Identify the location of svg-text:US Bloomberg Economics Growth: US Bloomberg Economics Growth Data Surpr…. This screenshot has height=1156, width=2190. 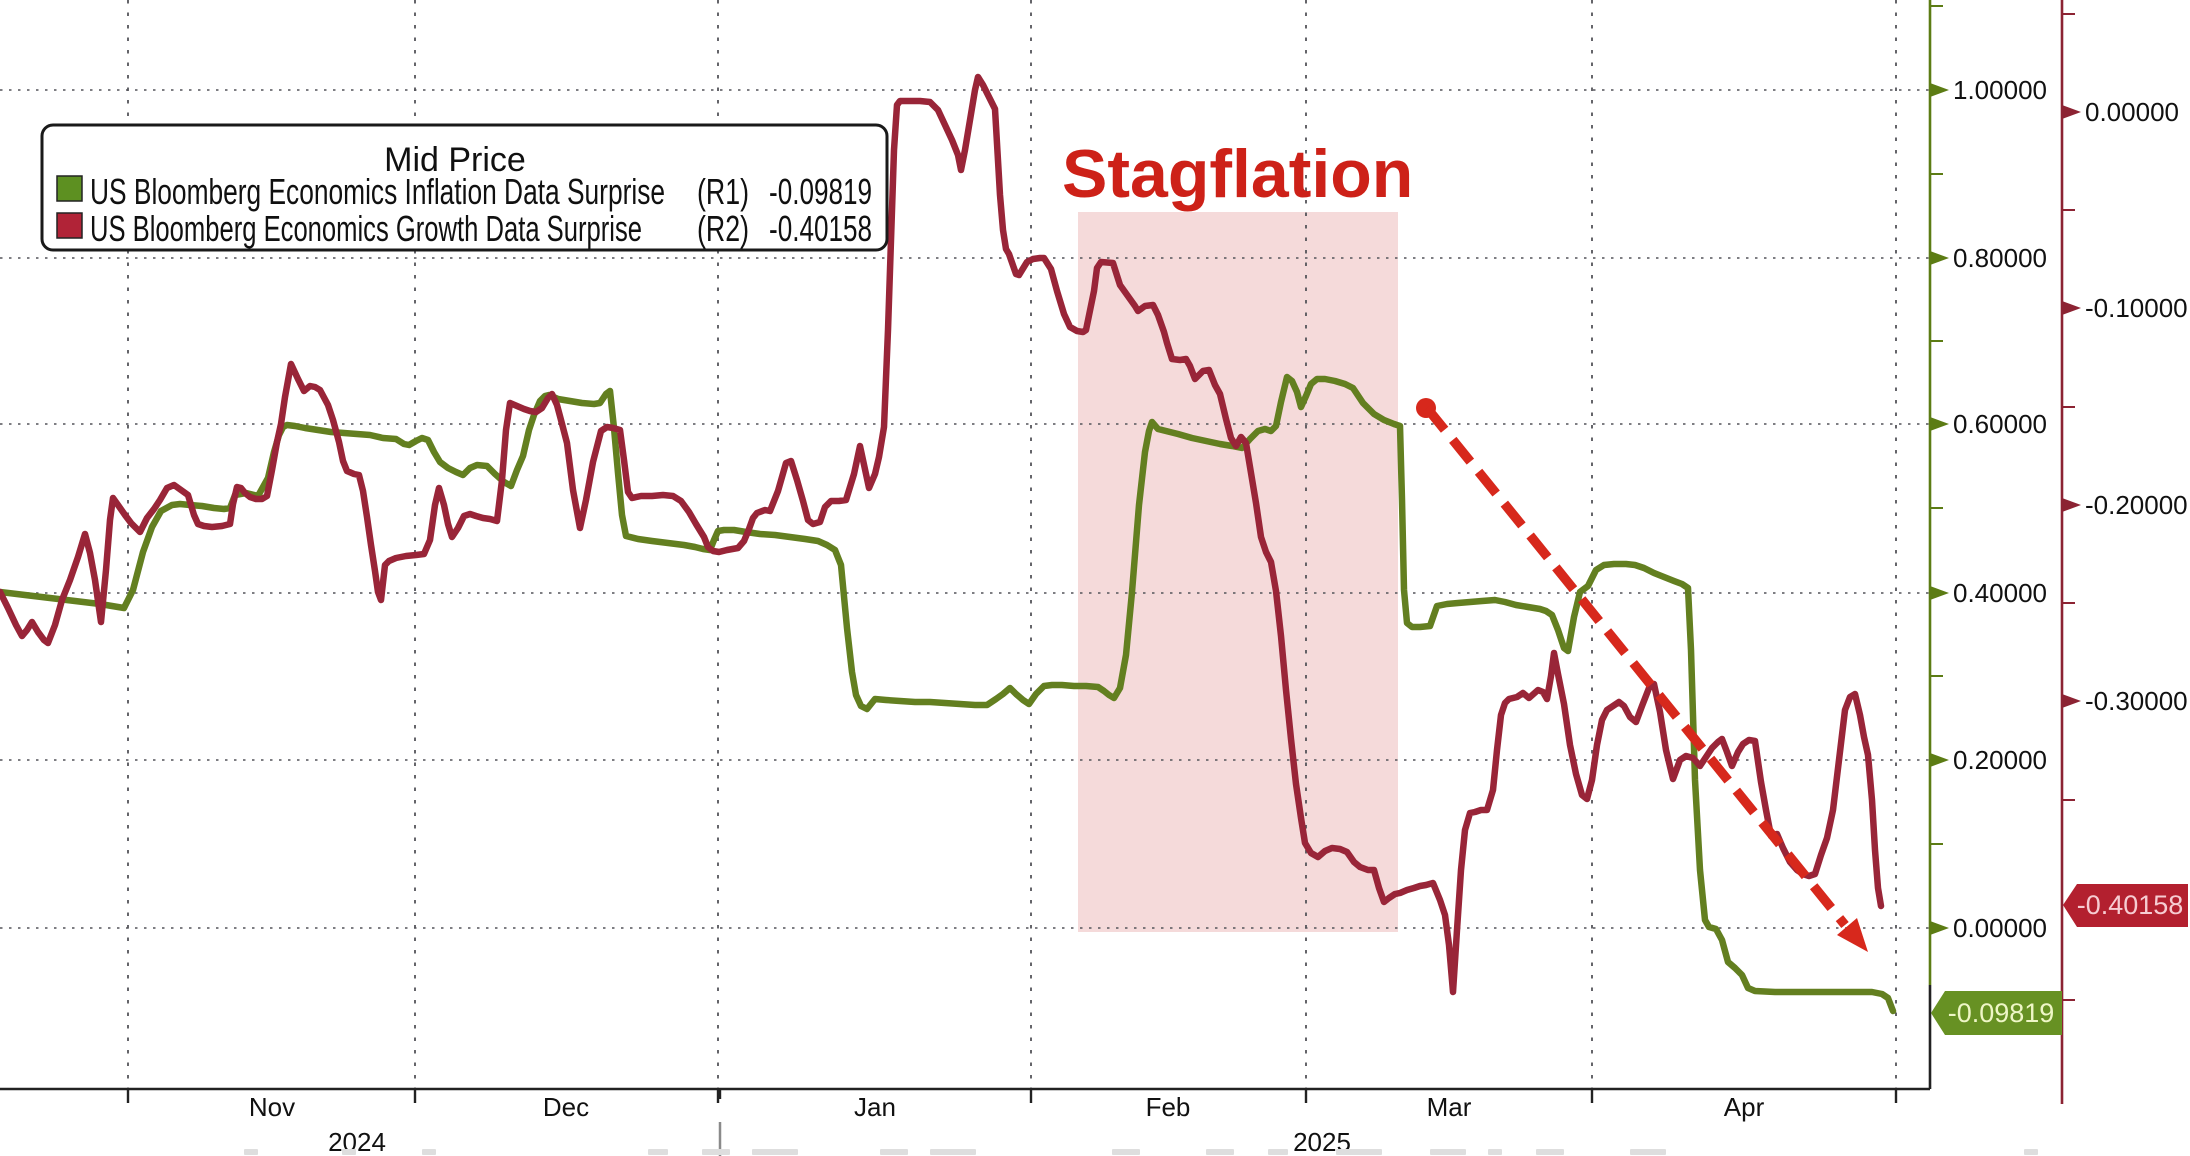
(366, 228).